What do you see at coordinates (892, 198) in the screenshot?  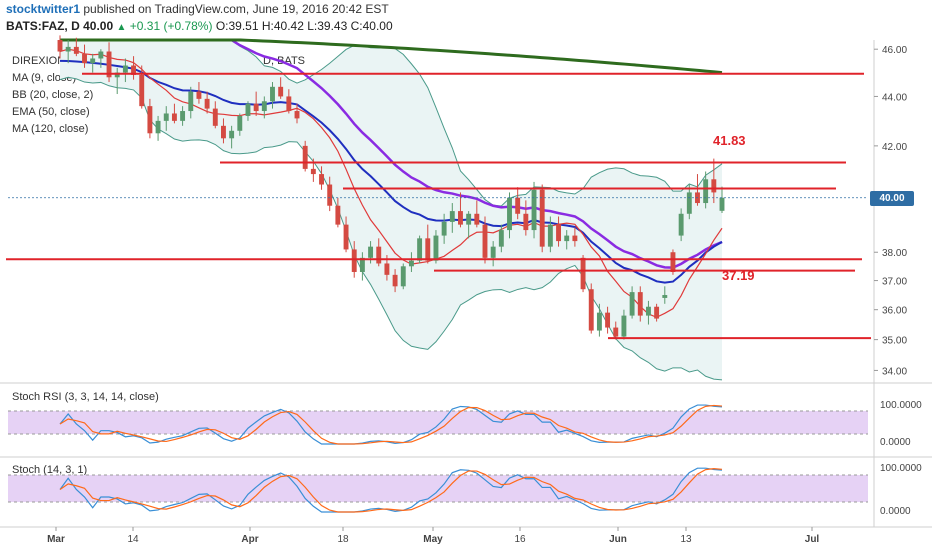 I see `last-price-tag: 40.00` at bounding box center [892, 198].